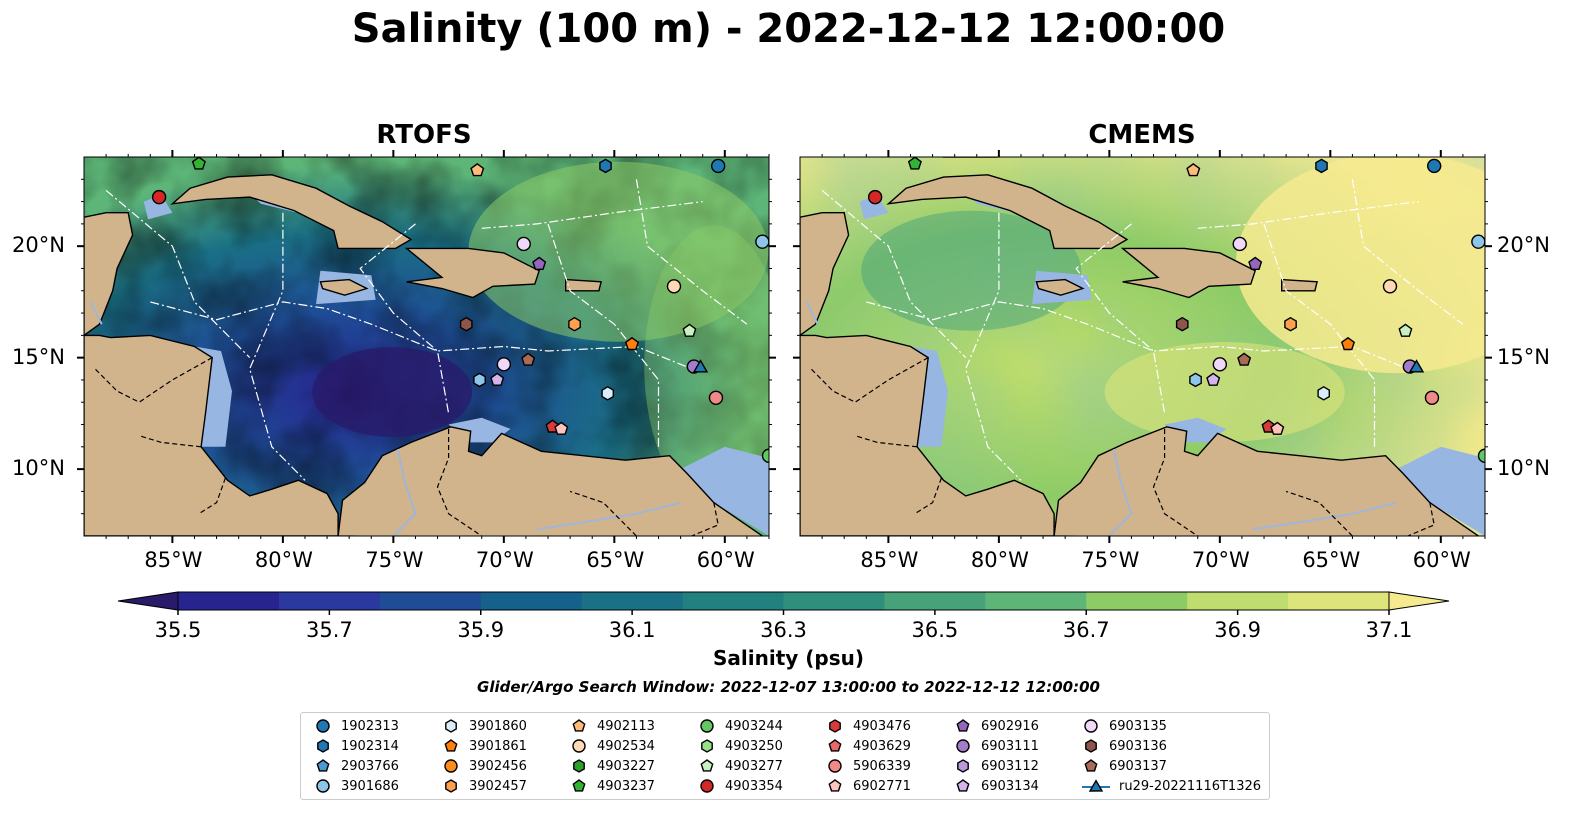 The height and width of the screenshot is (827, 1577). I want to click on legend-label: 1902313, so click(370, 726).